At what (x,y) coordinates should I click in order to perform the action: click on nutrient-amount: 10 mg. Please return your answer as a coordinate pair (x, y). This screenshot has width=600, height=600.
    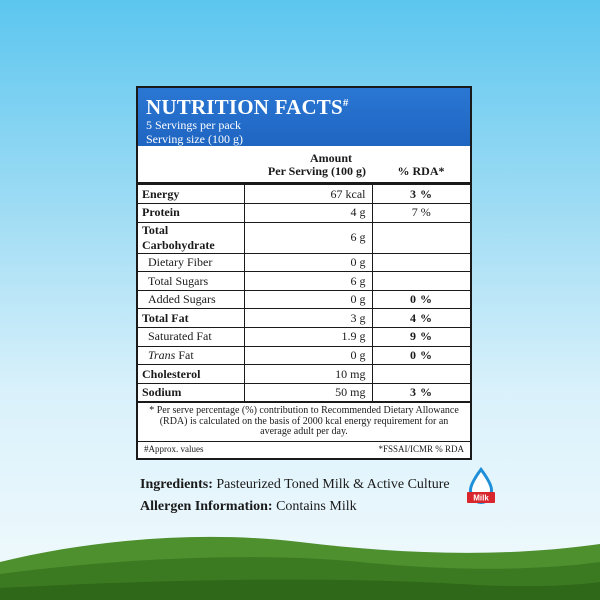
    Looking at the image, I should click on (308, 374).